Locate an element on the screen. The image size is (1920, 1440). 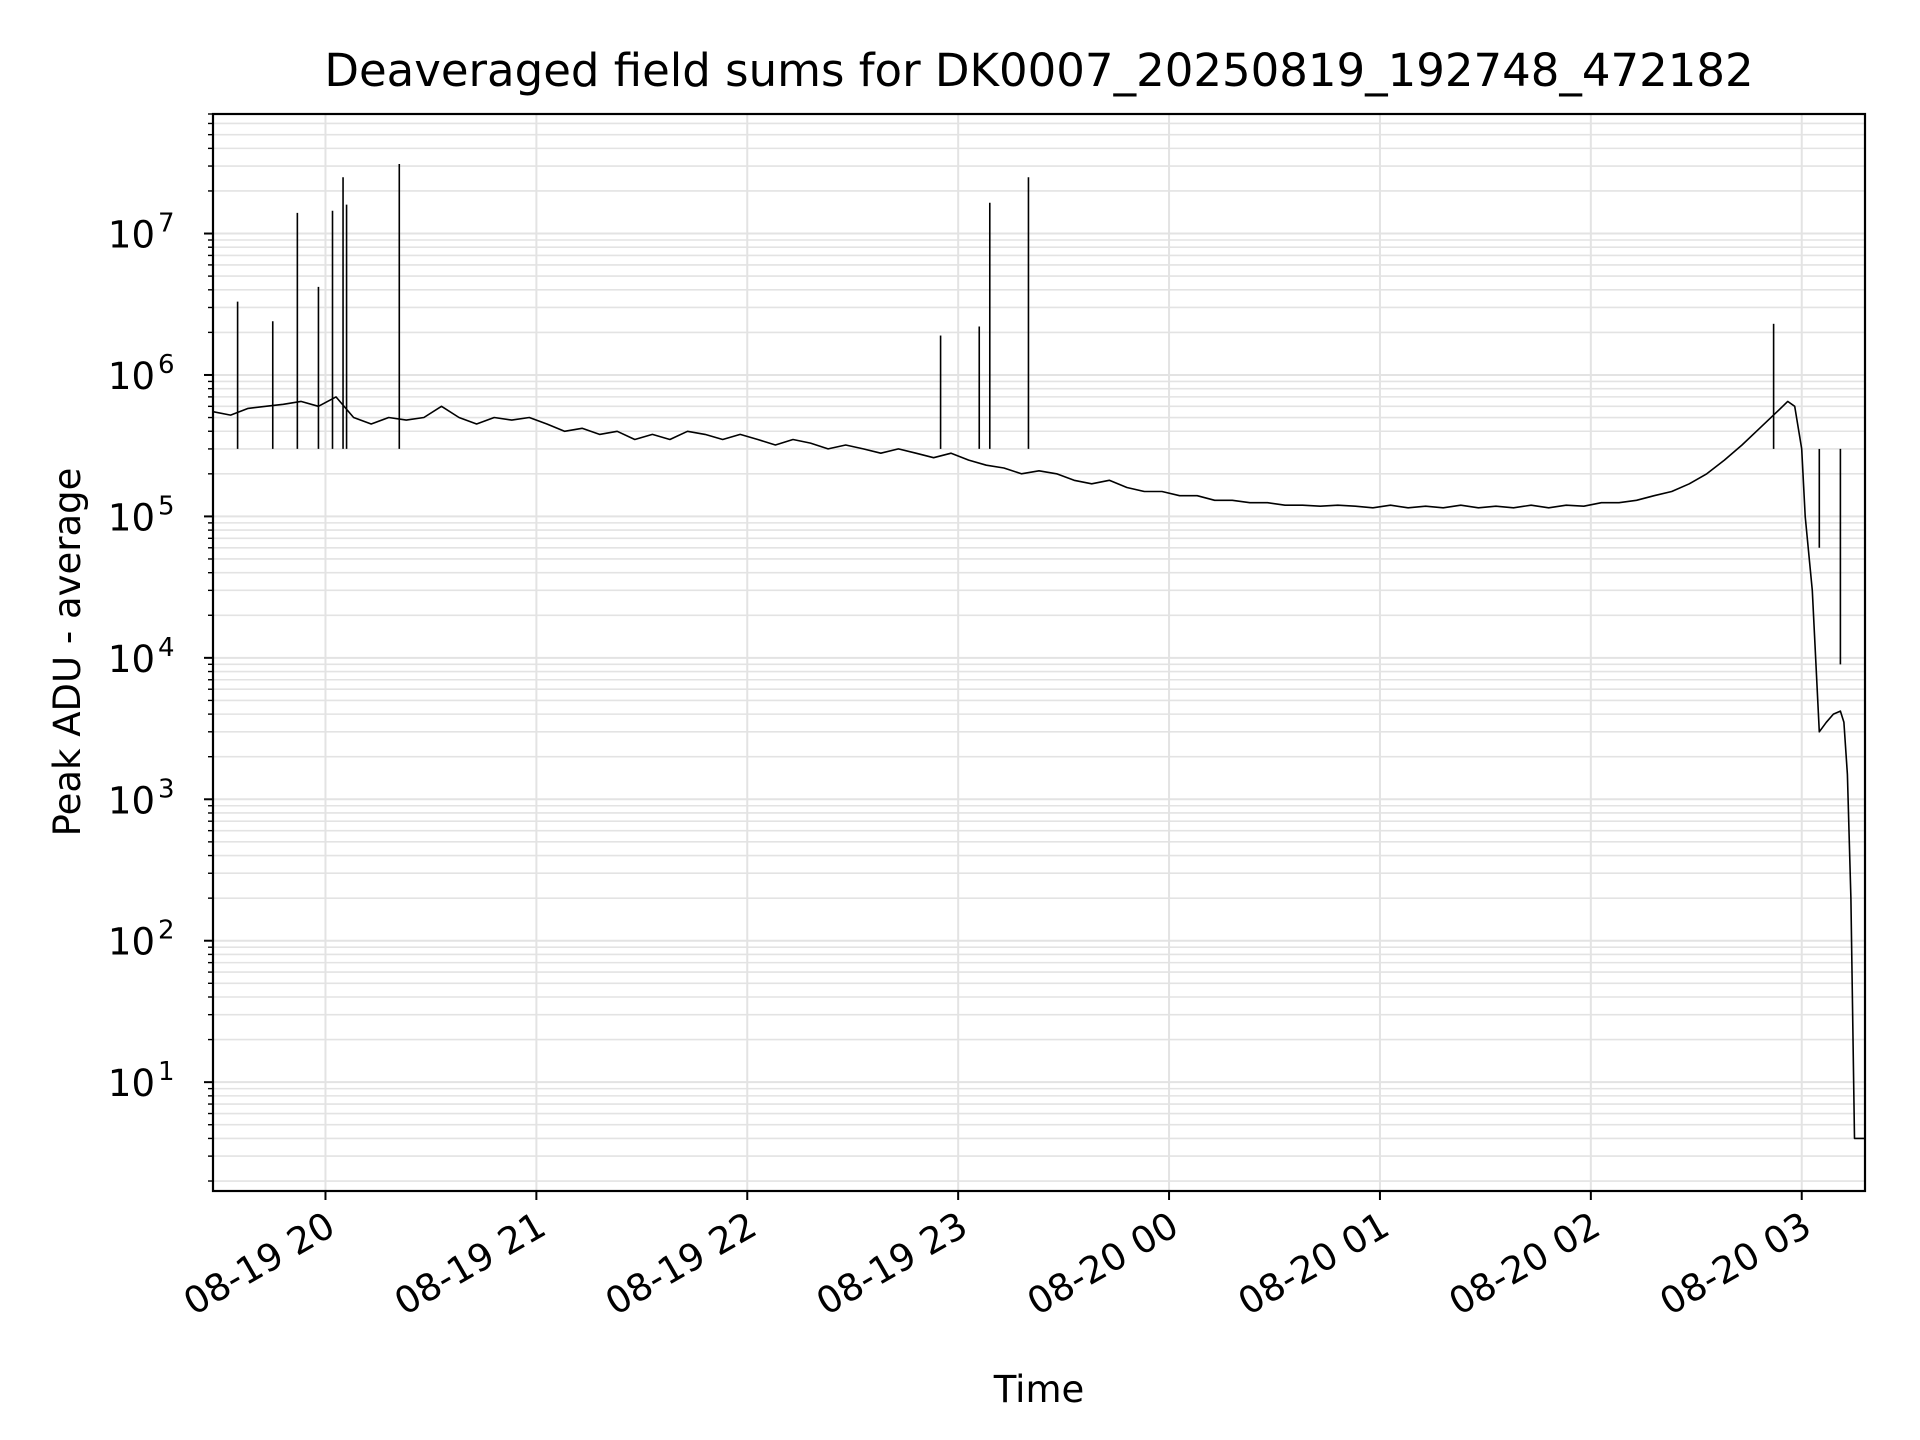
y-axis-label: Peak ADU - average is located at coordinates (67, 652).